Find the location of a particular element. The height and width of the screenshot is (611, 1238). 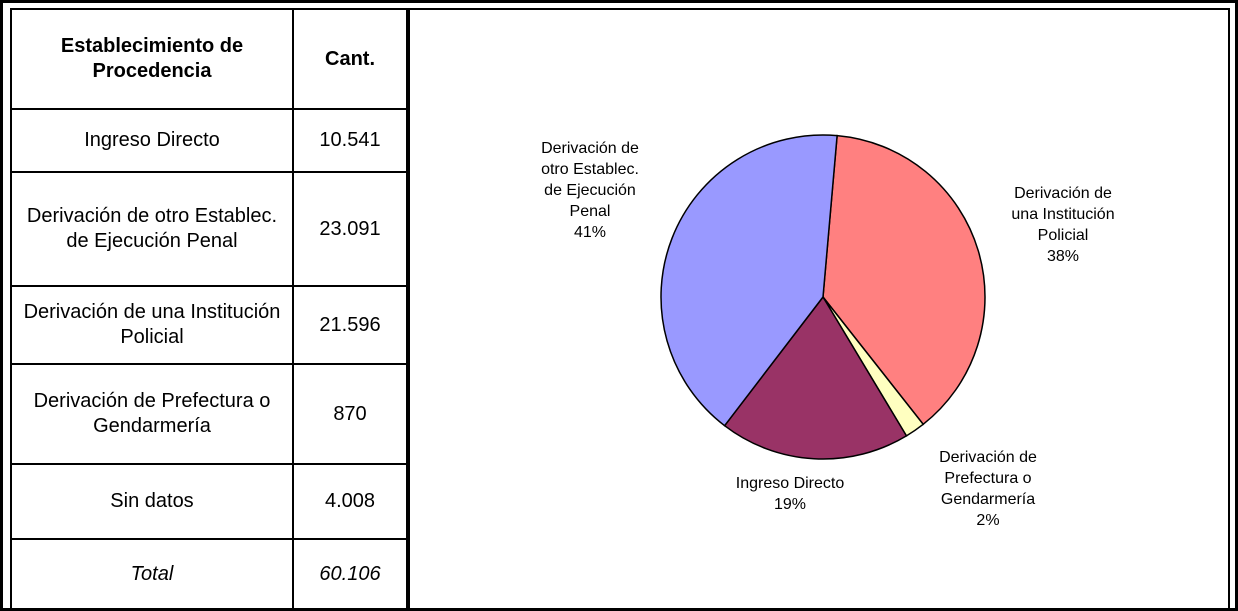

cell: Ingreso Directo is located at coordinates (152, 140).